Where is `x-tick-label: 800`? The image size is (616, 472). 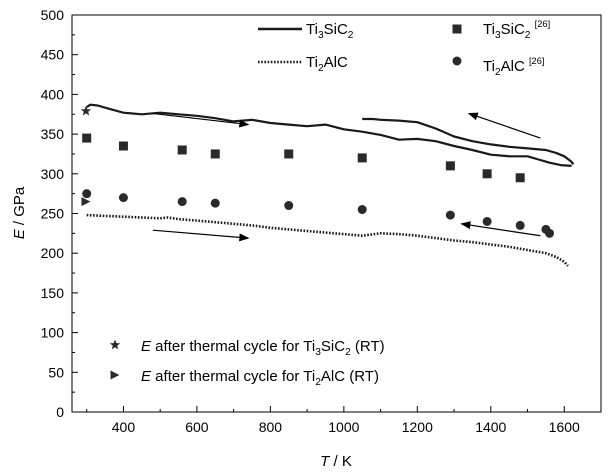 x-tick-label: 800 is located at coordinates (271, 427).